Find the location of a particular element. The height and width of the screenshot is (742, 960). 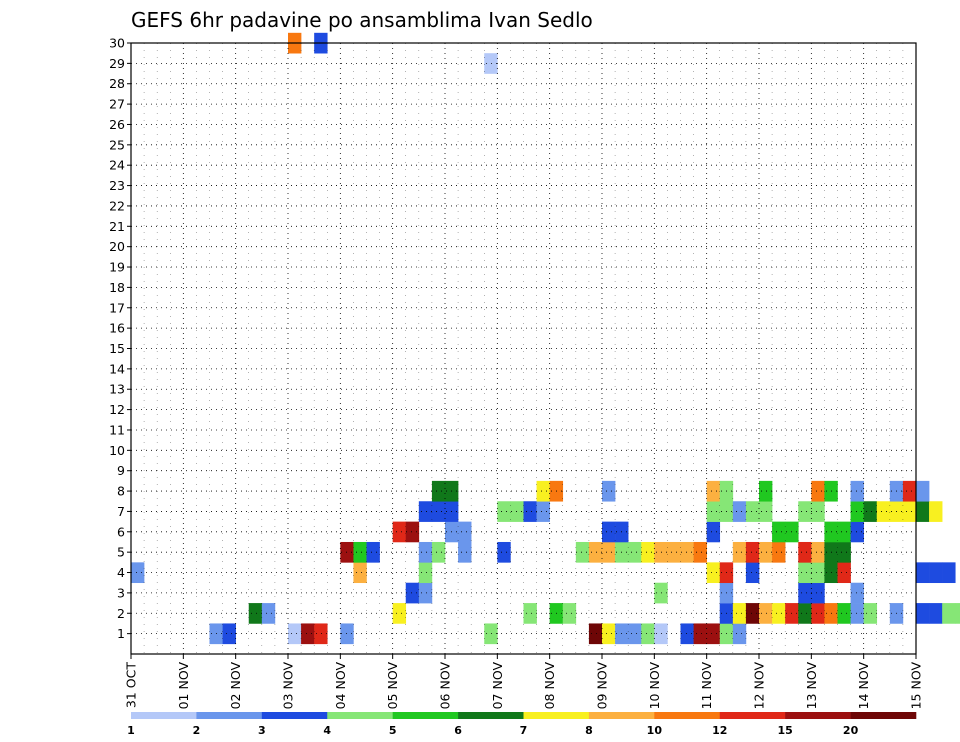

y-tick-label: 8 is located at coordinates (121, 491).